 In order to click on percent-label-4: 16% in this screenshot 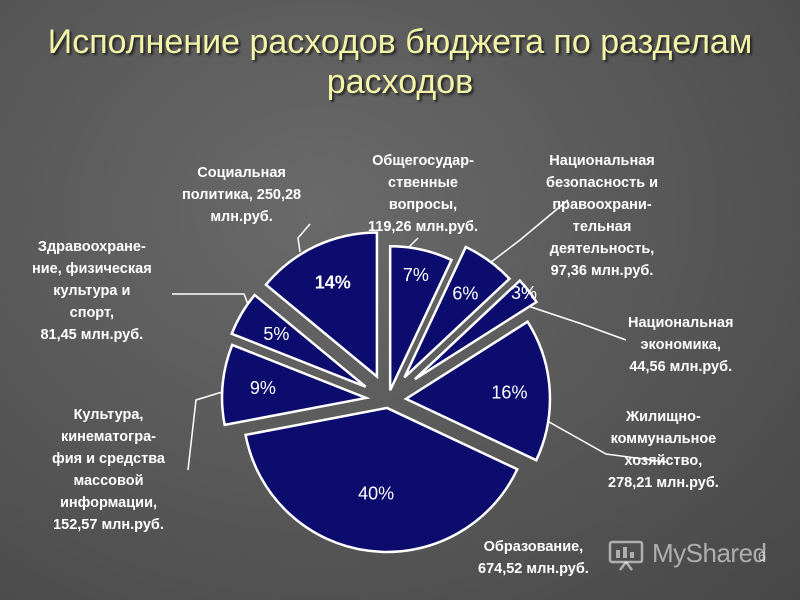, I will do `click(509, 392)`.